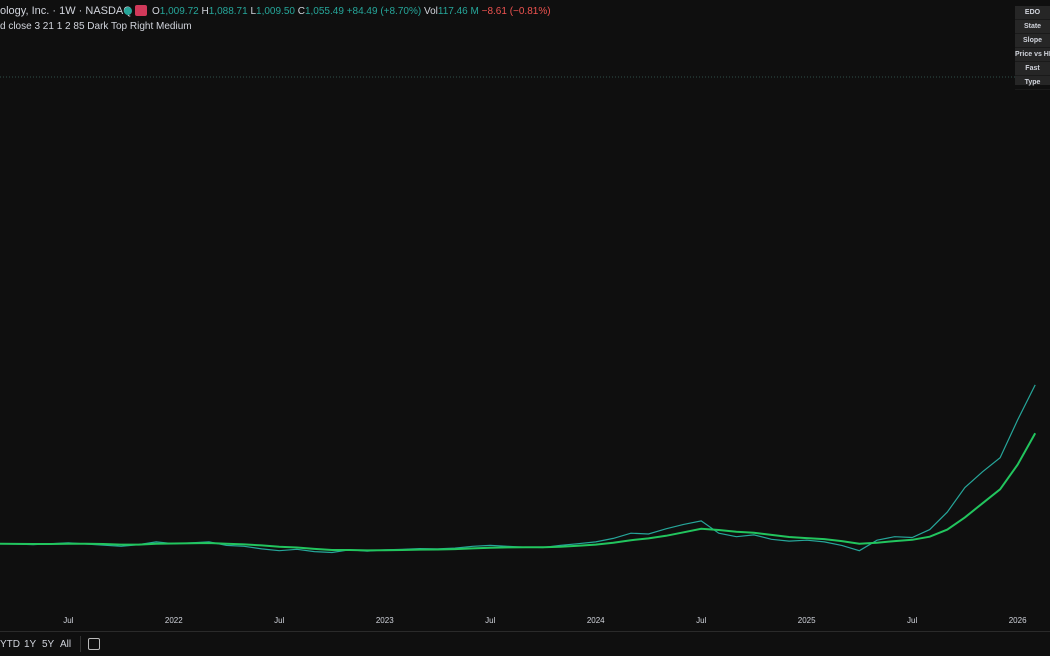 The height and width of the screenshot is (656, 1050). What do you see at coordinates (141, 10) in the screenshot?
I see `flag` at bounding box center [141, 10].